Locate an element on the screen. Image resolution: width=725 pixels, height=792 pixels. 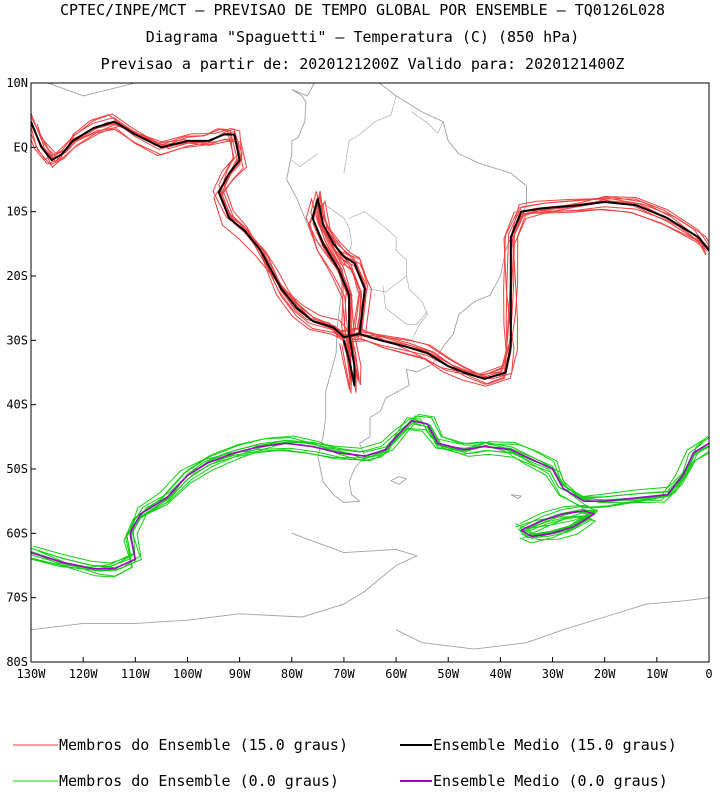
y-tick-label: 70S is located at coordinates (17, 598).